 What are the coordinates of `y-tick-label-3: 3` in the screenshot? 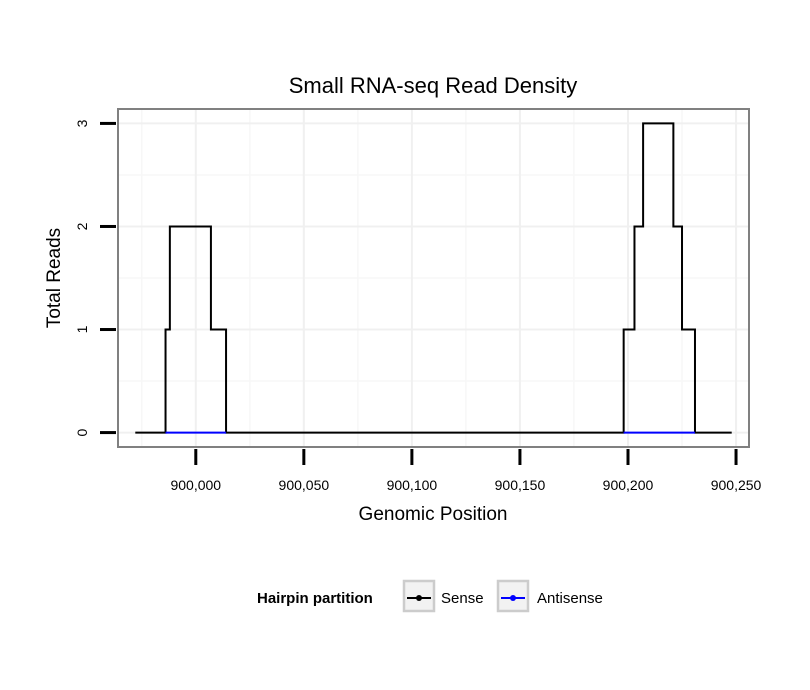 It's located at (82, 123).